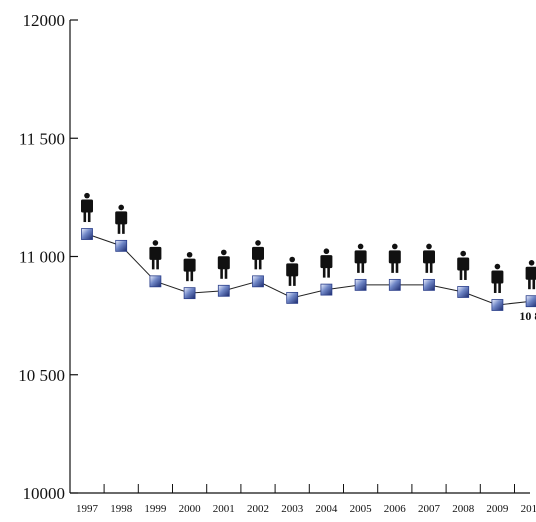 This screenshot has height=522, width=536. Describe the element at coordinates (395, 509) in the screenshot. I see `x-tick-label: 2006` at that location.